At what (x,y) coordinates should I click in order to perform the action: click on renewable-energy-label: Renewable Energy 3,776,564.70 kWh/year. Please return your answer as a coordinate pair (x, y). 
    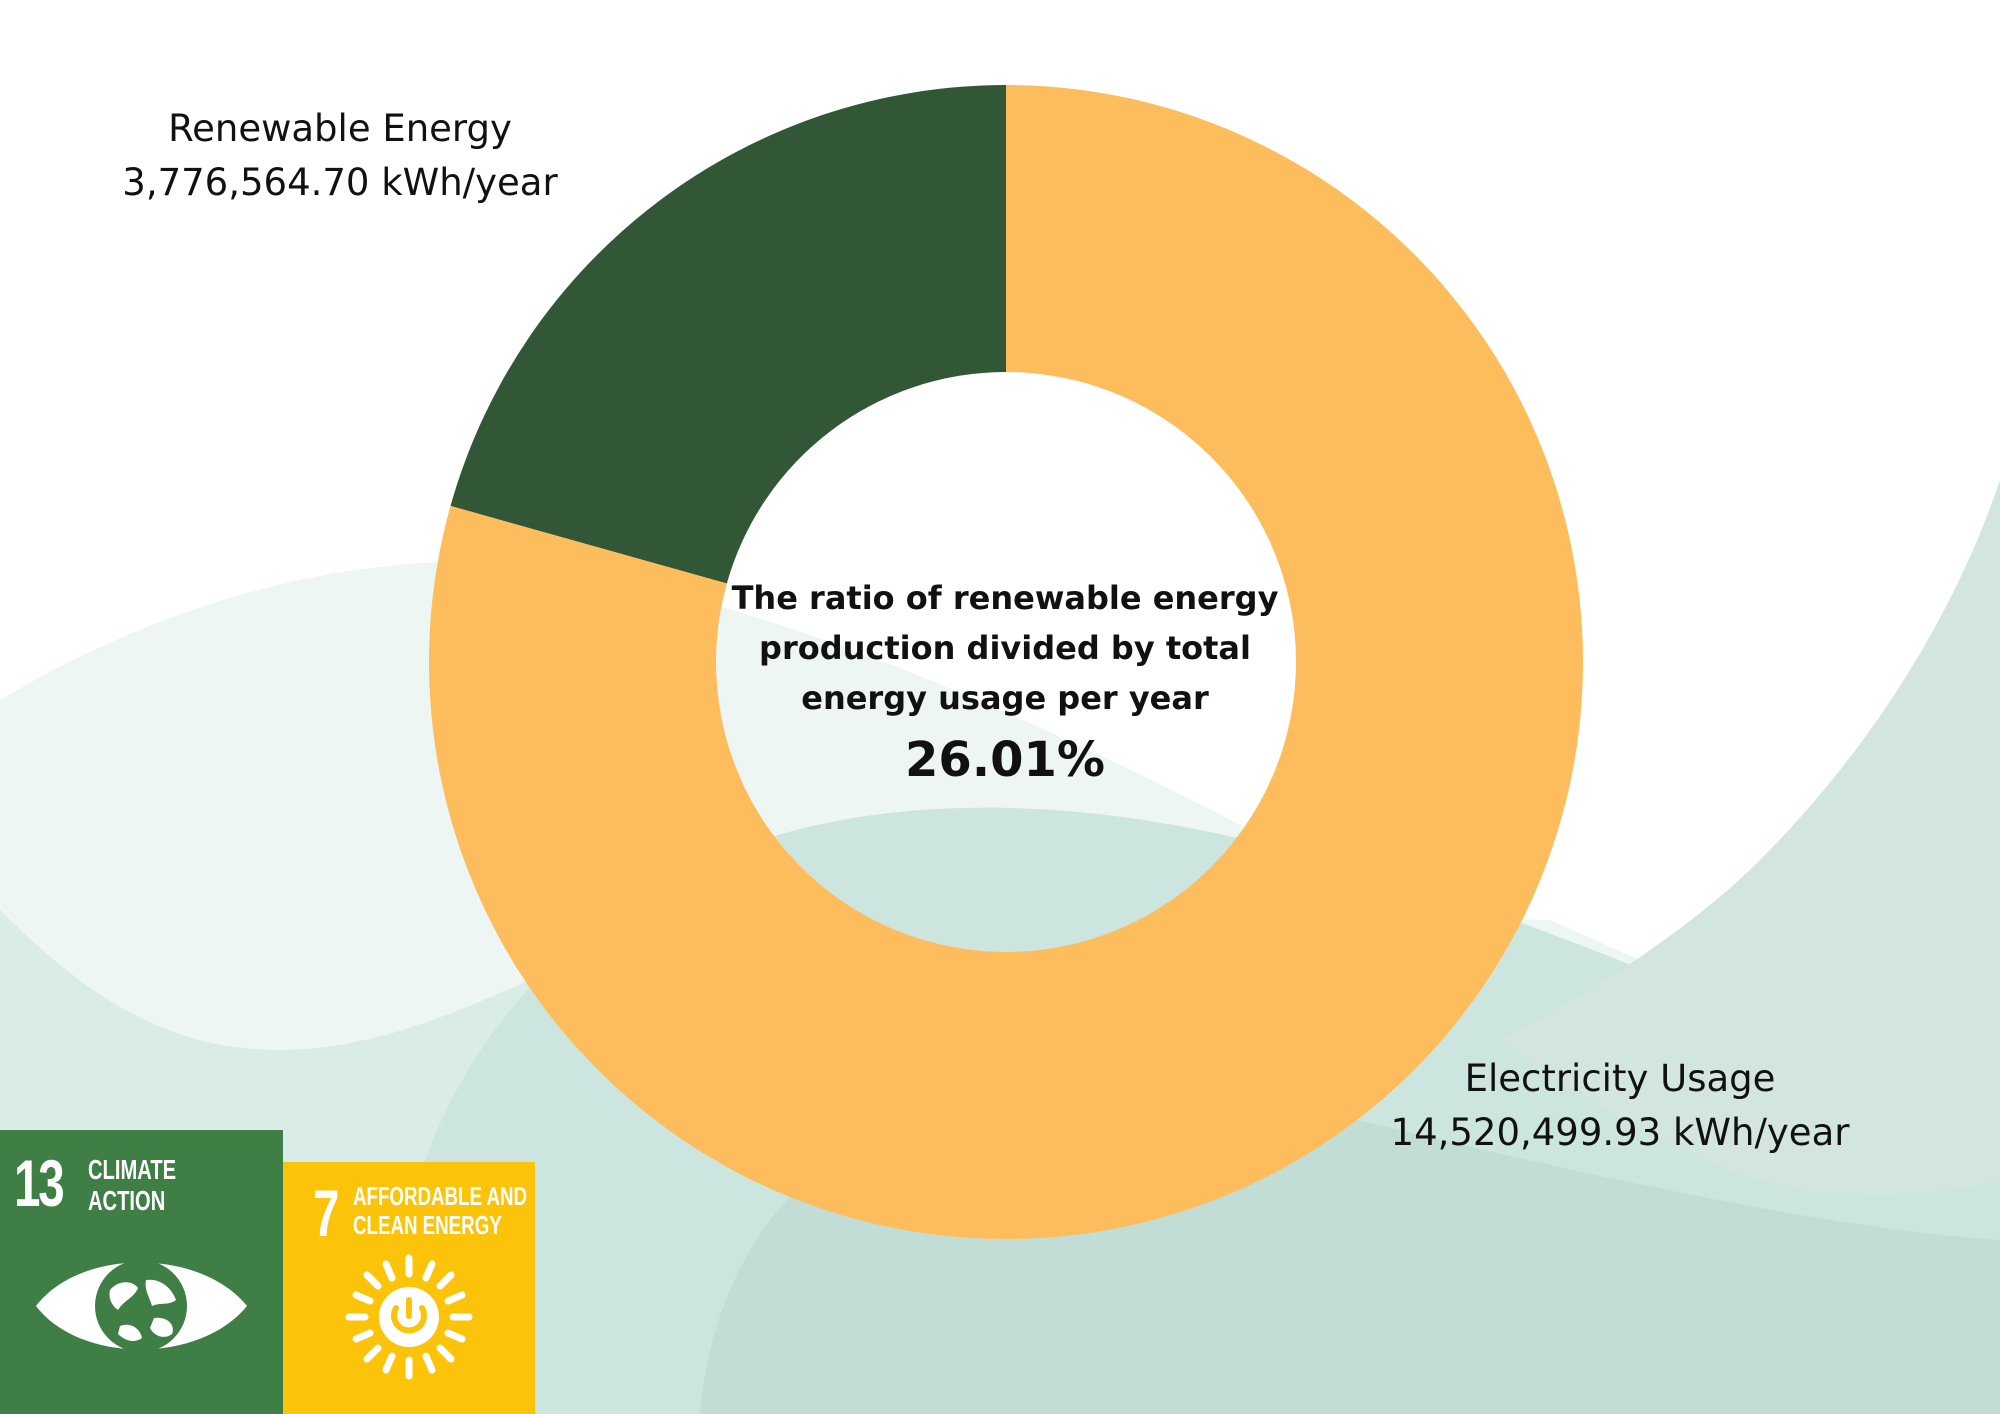
    Looking at the image, I should click on (340, 156).